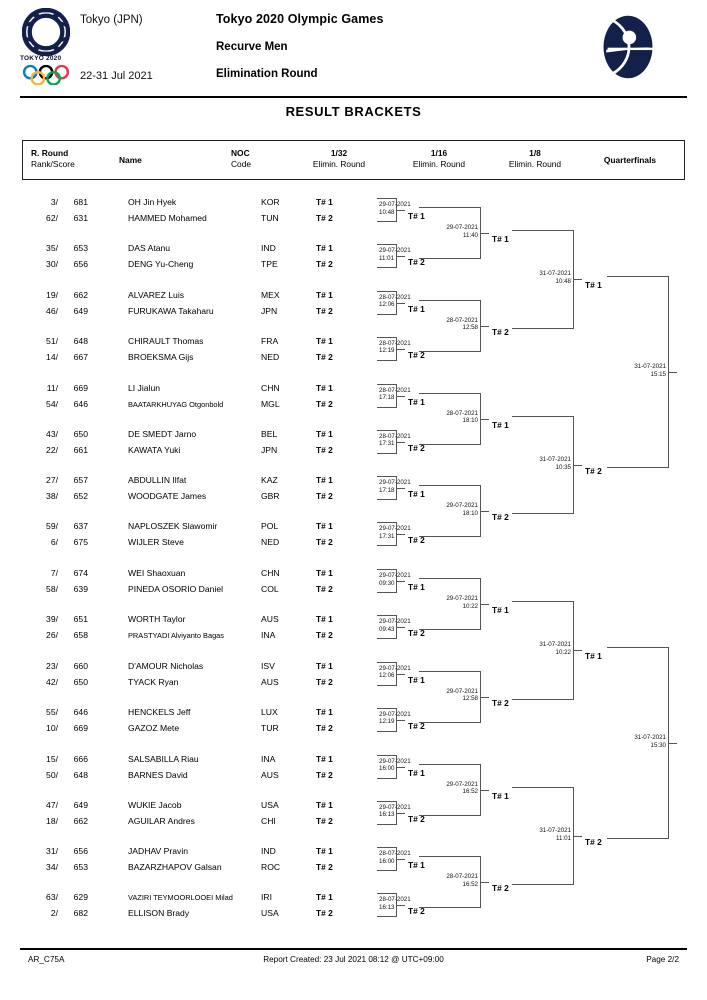 Image resolution: width=707 pixels, height=1000 pixels. I want to click on athlete-noc: KAZ, so click(269, 480).